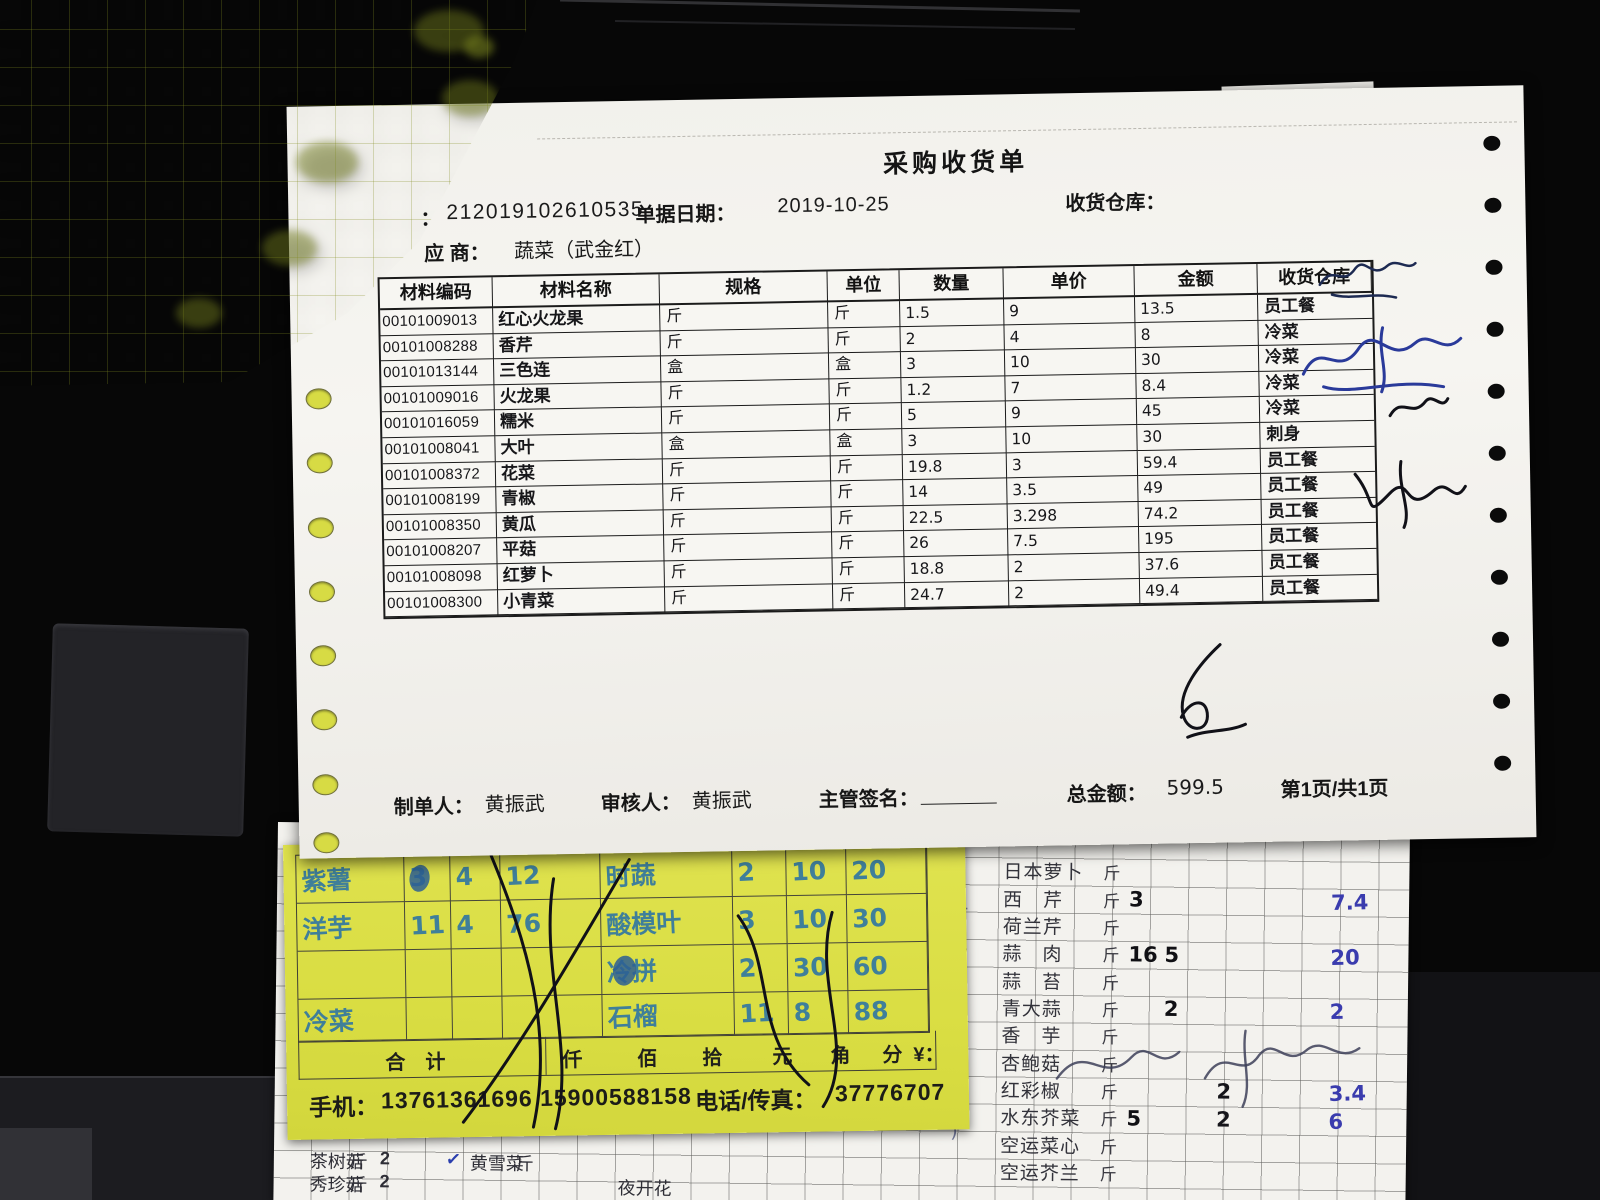  What do you see at coordinates (957, 594) in the screenshot?
I see `cell-quantity: 24.7` at bounding box center [957, 594].